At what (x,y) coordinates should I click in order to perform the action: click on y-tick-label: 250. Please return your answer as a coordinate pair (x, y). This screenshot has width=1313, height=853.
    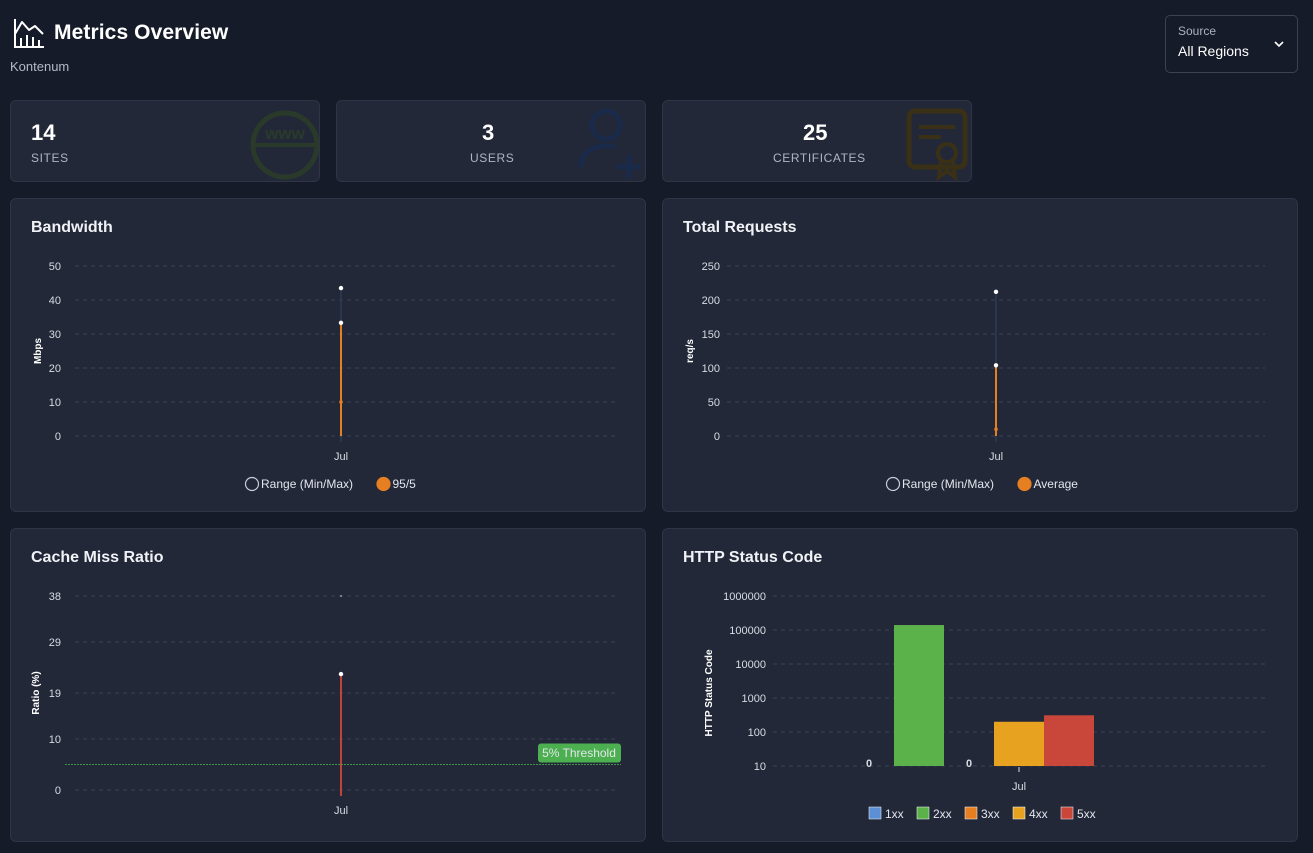
    Looking at the image, I should click on (711, 267).